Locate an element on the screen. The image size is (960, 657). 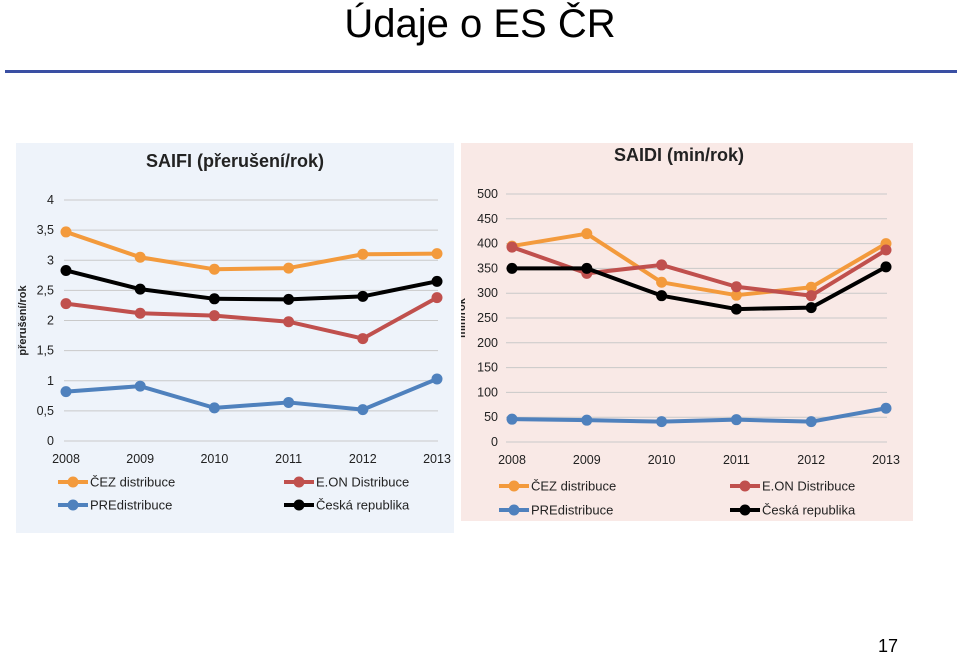
chart-title: SAIDI (min/rok) is located at coordinates (679, 155).